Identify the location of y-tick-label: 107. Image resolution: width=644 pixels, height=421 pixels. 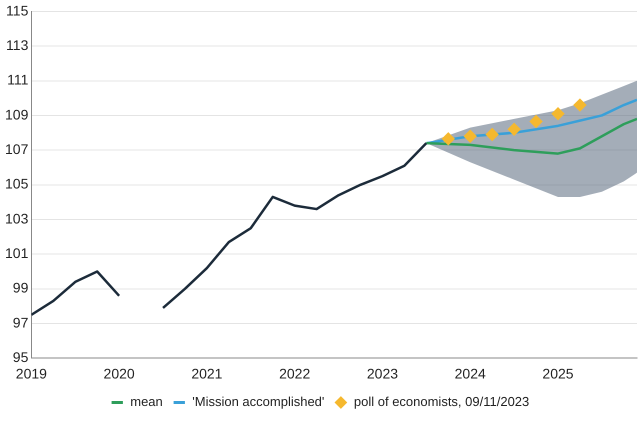
(17, 148).